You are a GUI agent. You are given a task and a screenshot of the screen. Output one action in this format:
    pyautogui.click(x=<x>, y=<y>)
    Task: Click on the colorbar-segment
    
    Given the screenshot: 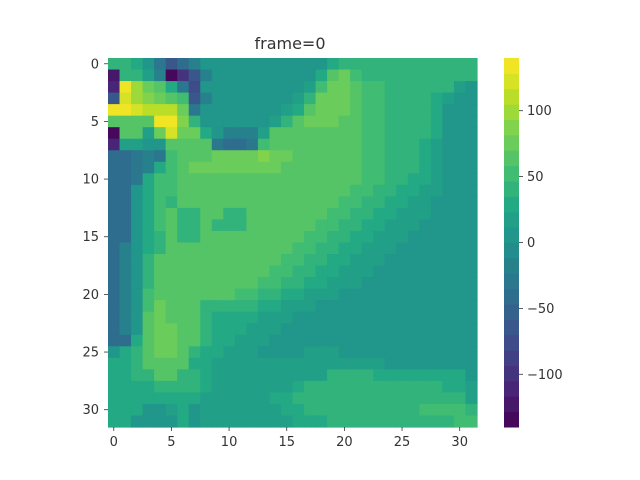 What is the action you would take?
    pyautogui.click(x=511, y=296)
    